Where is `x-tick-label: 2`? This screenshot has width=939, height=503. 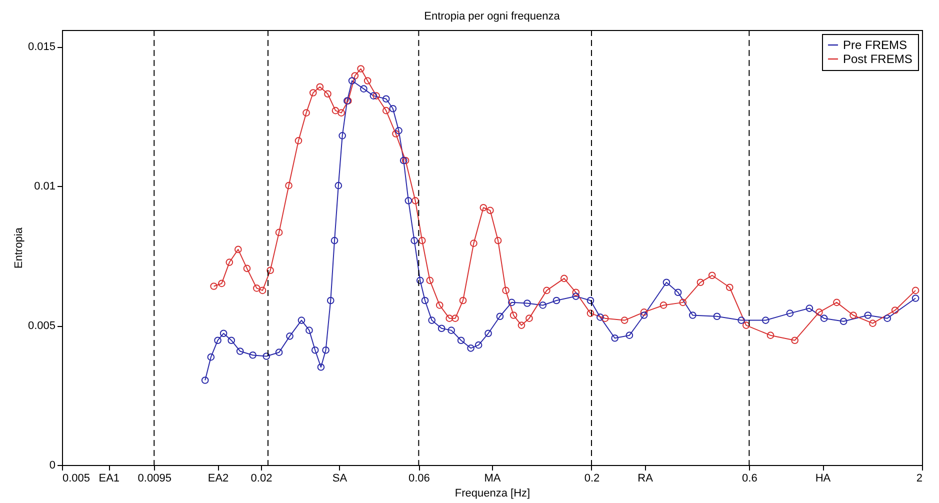 x-tick-label: 2 is located at coordinates (919, 478).